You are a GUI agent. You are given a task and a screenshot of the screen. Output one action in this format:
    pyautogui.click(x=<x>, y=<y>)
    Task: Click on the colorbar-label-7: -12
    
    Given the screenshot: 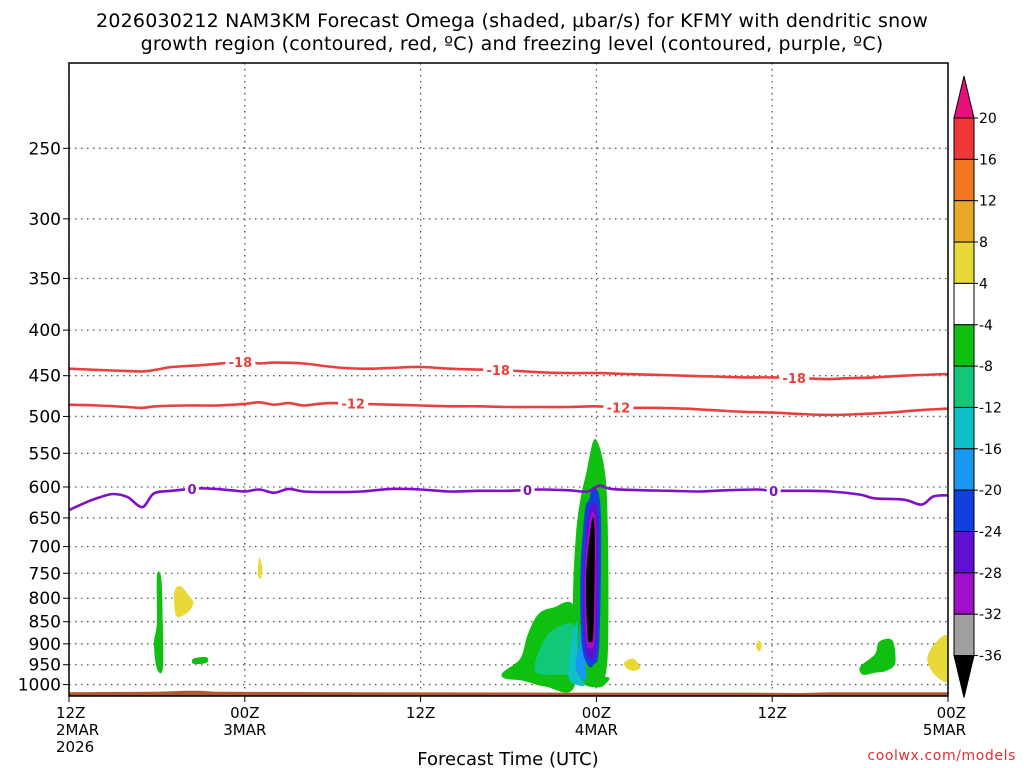 What is the action you would take?
    pyautogui.click(x=990, y=408)
    